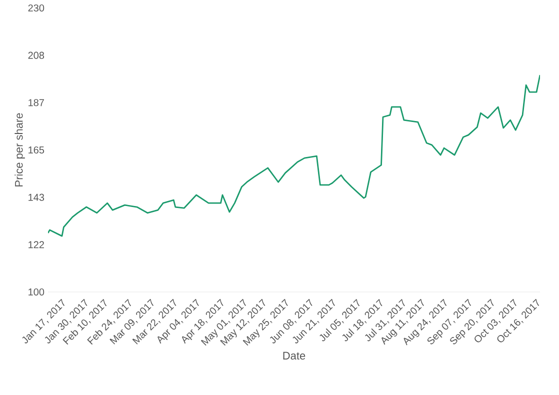 The image size is (559, 395). What do you see at coordinates (36, 102) in the screenshot?
I see `y-tick-label: 187` at bounding box center [36, 102].